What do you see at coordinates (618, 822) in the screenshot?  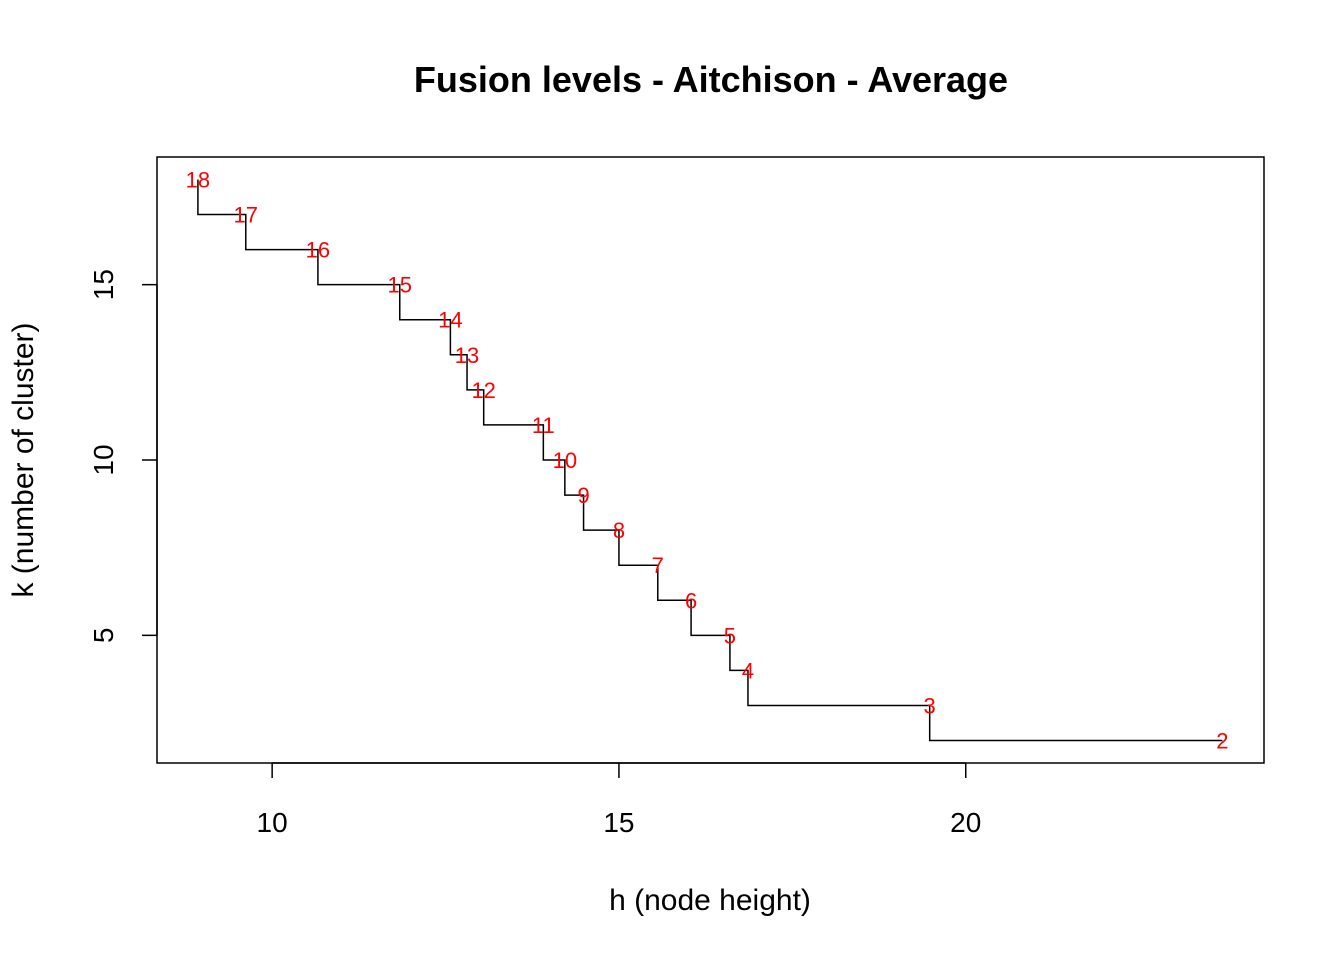 I see `x-tick-label: 15` at bounding box center [618, 822].